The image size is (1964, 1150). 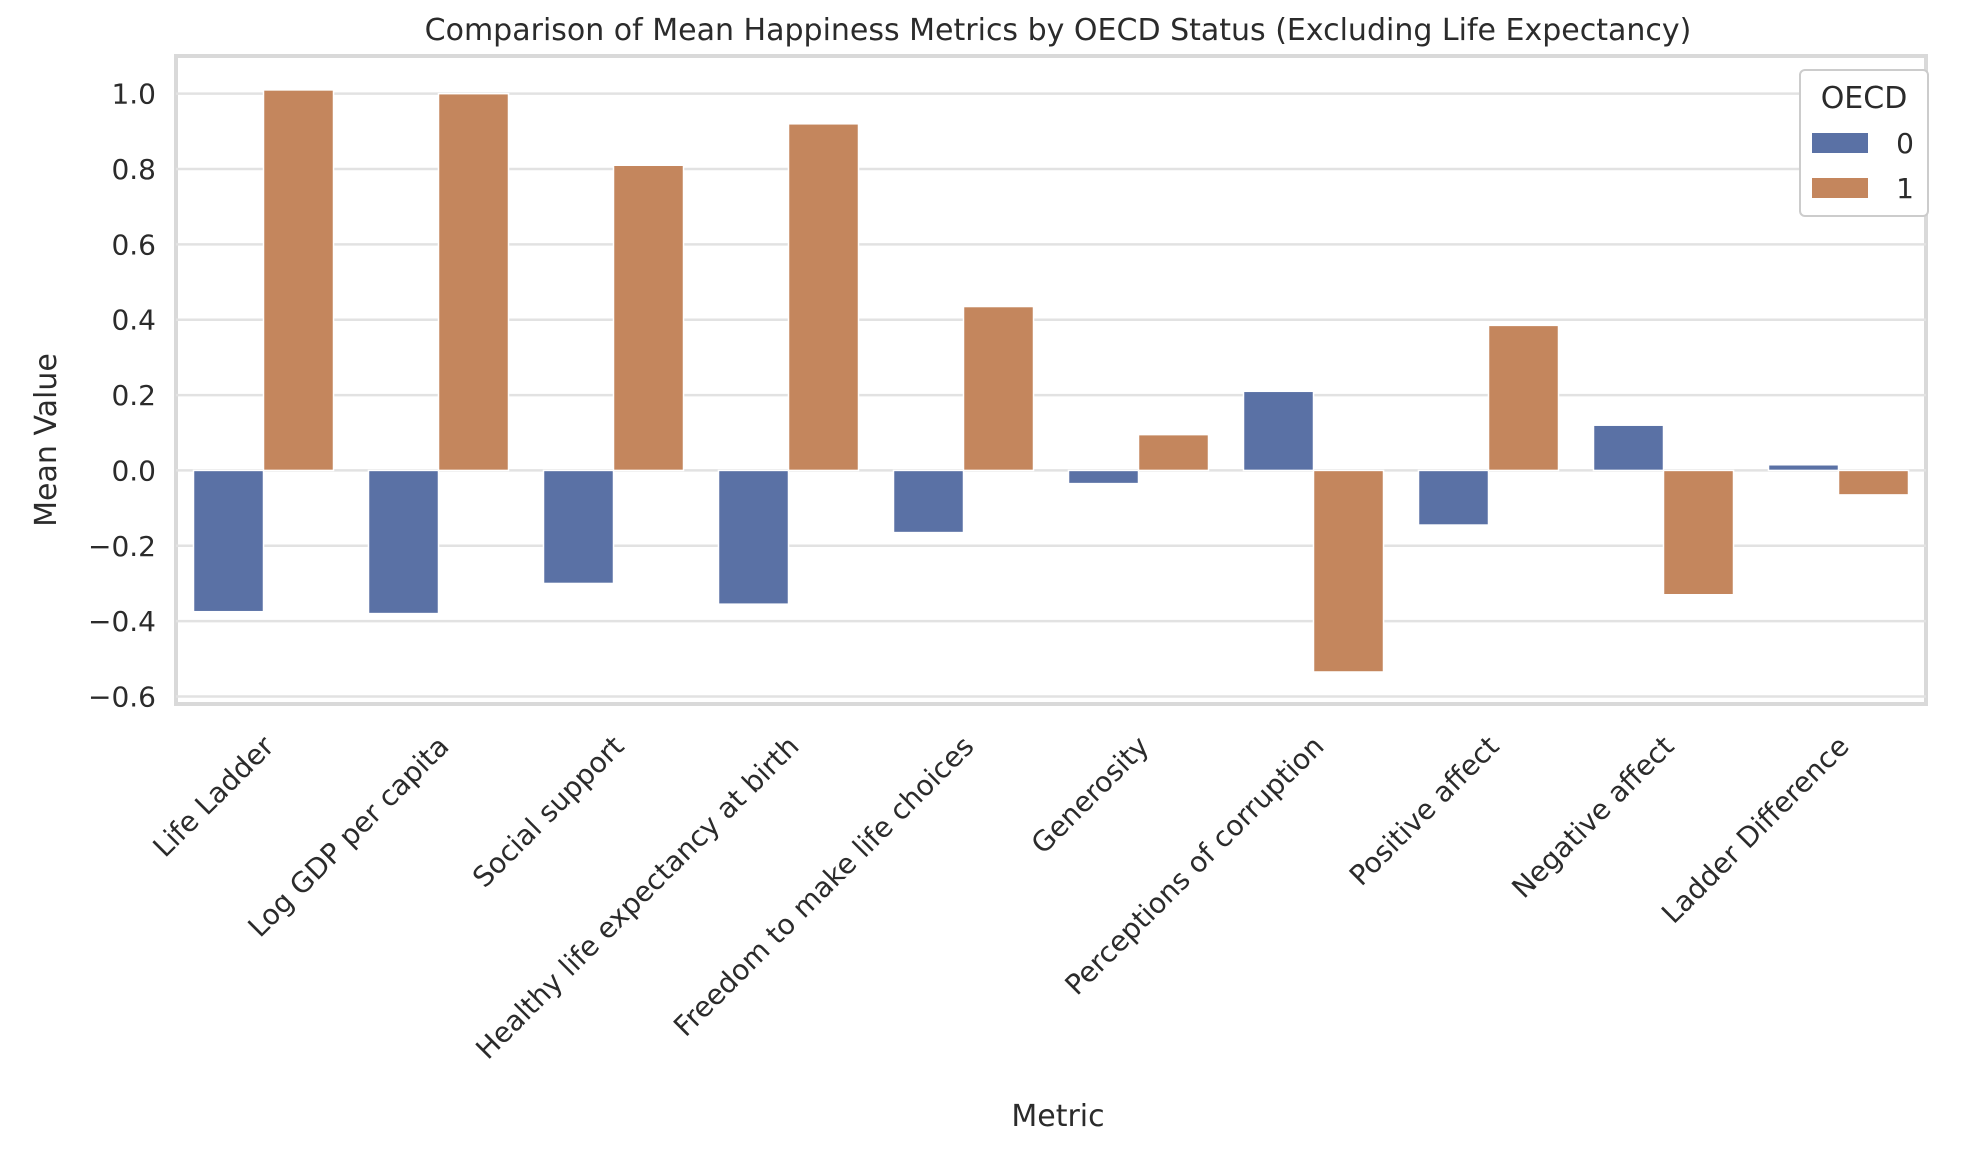 What do you see at coordinates (133, 244) in the screenshot?
I see `y-tick-label: 0.6` at bounding box center [133, 244].